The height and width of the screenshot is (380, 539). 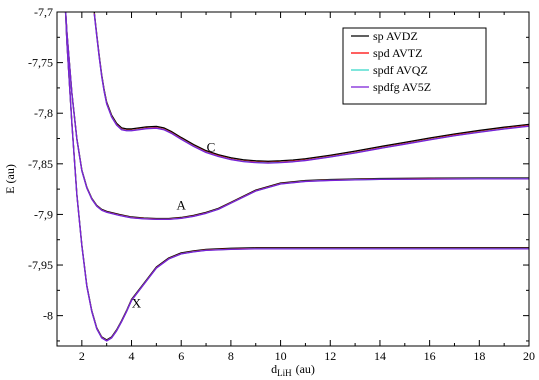 What do you see at coordinates (40, 164) in the screenshot?
I see `y-tick-label-7-85: -7,85` at bounding box center [40, 164].